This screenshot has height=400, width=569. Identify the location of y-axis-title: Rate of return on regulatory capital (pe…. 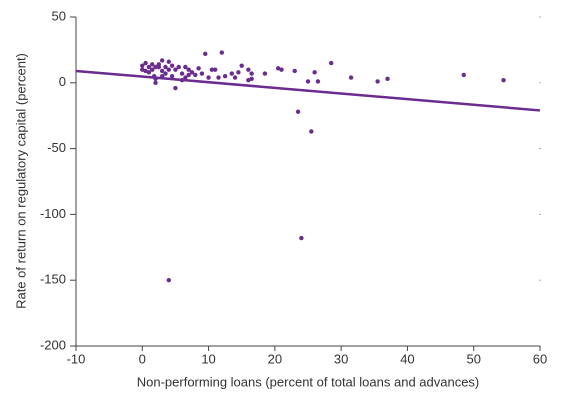
(20, 181).